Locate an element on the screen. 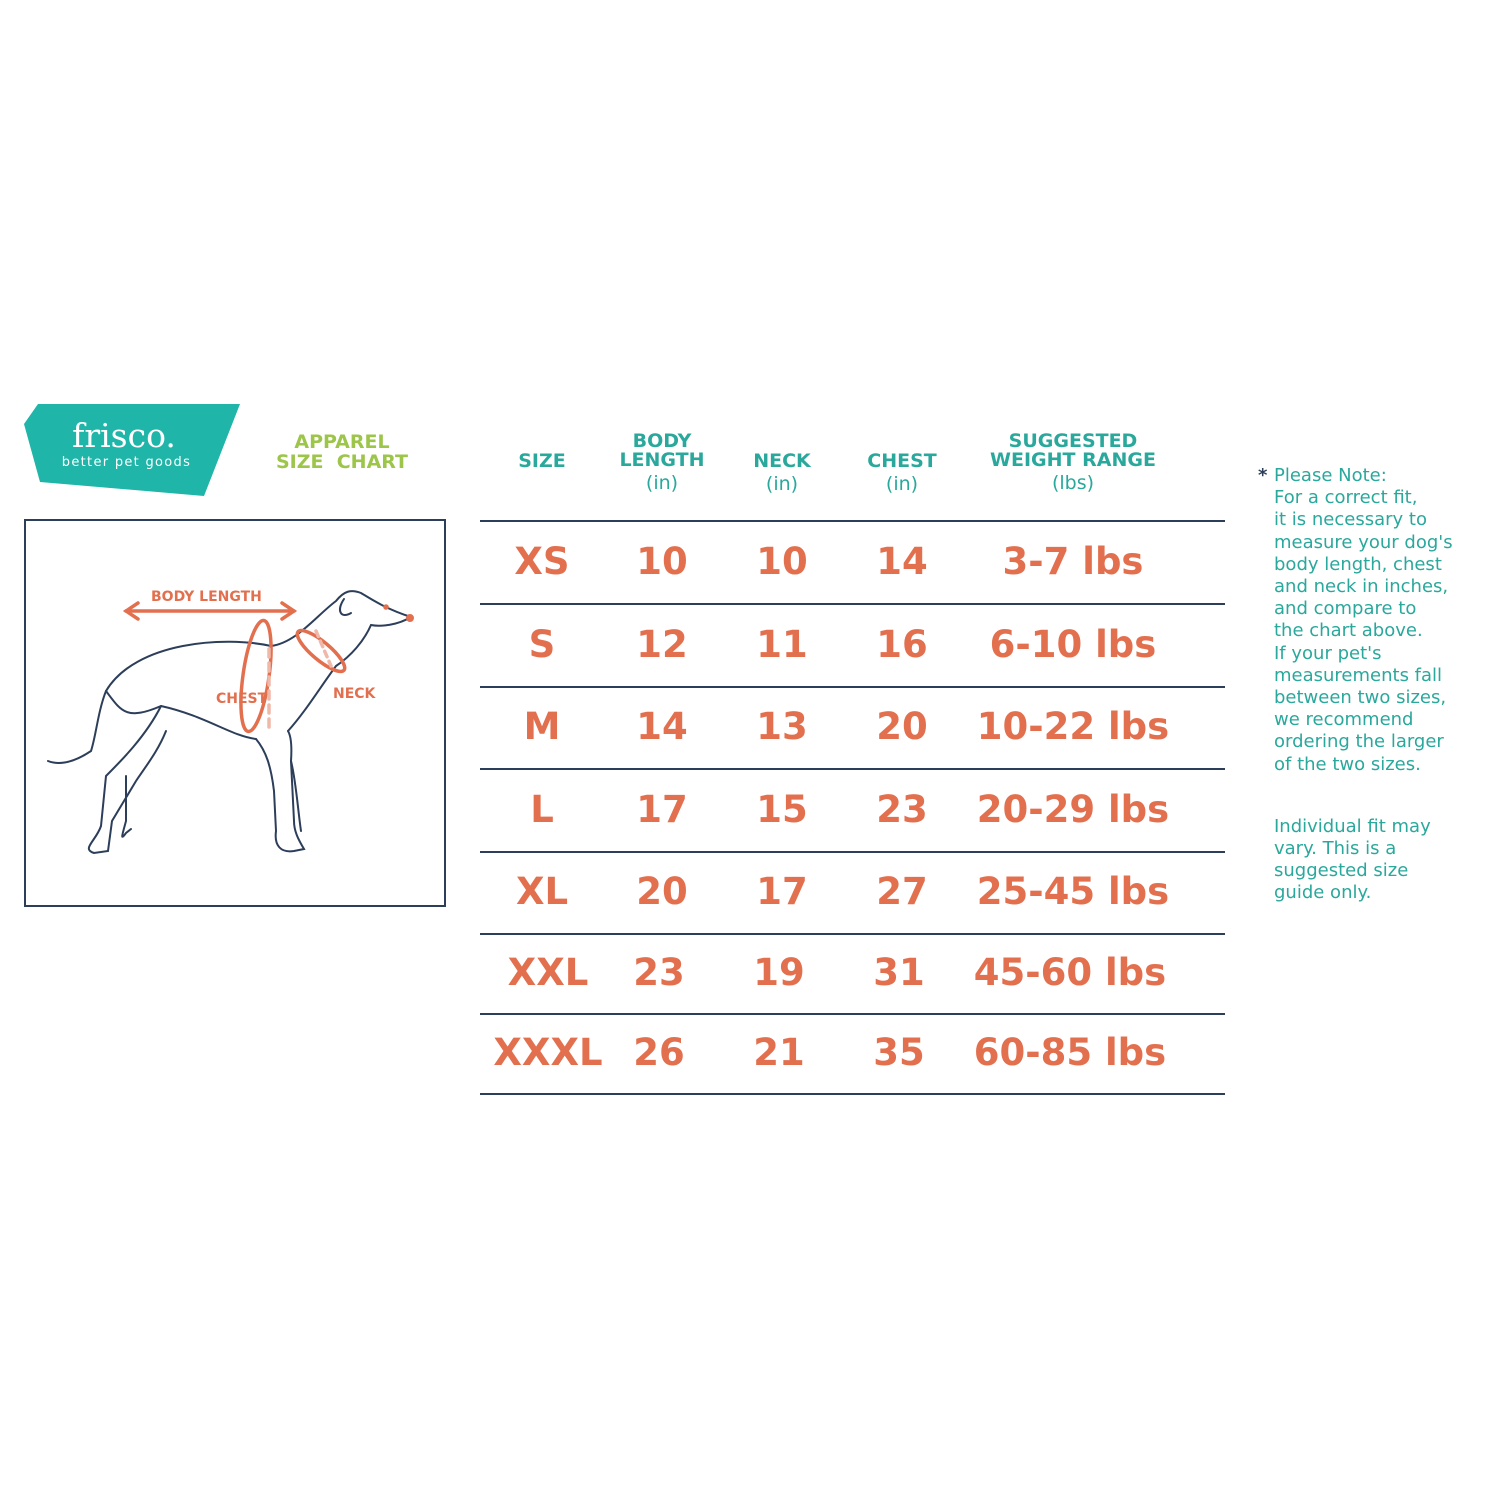 This screenshot has height=1500, width=1500. value-cell: 15 is located at coordinates (782, 809).